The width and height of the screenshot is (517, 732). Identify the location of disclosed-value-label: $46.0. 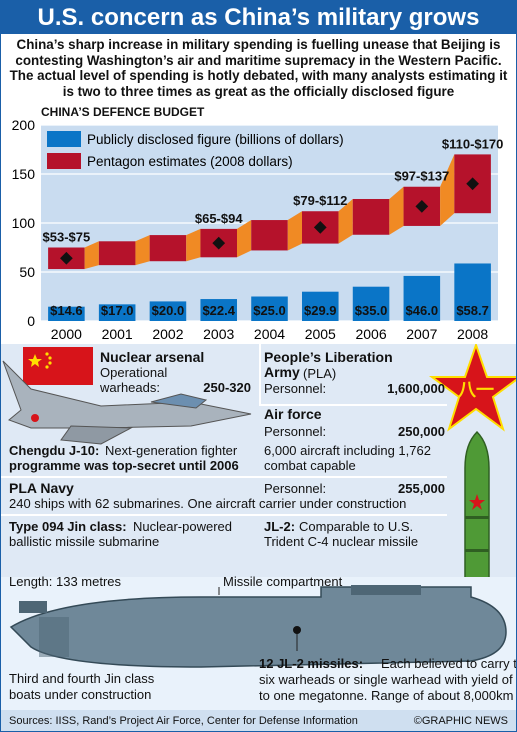
(422, 310).